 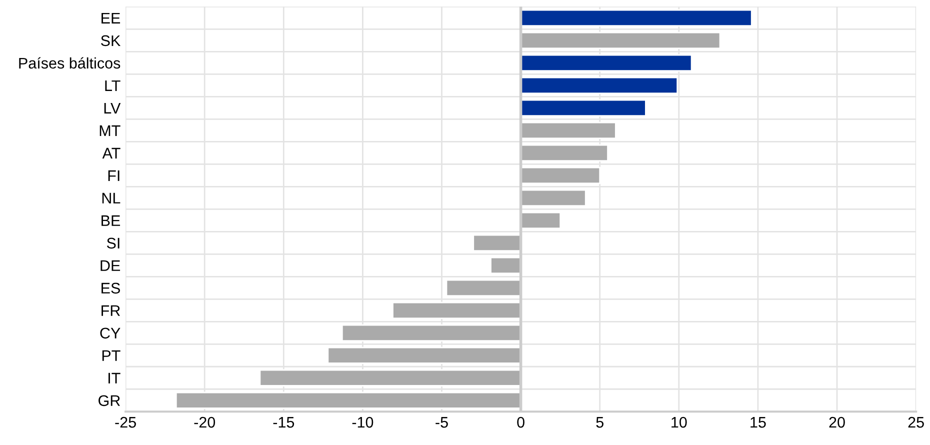 What do you see at coordinates (837, 422) in the screenshot?
I see `x-tick-label: 20` at bounding box center [837, 422].